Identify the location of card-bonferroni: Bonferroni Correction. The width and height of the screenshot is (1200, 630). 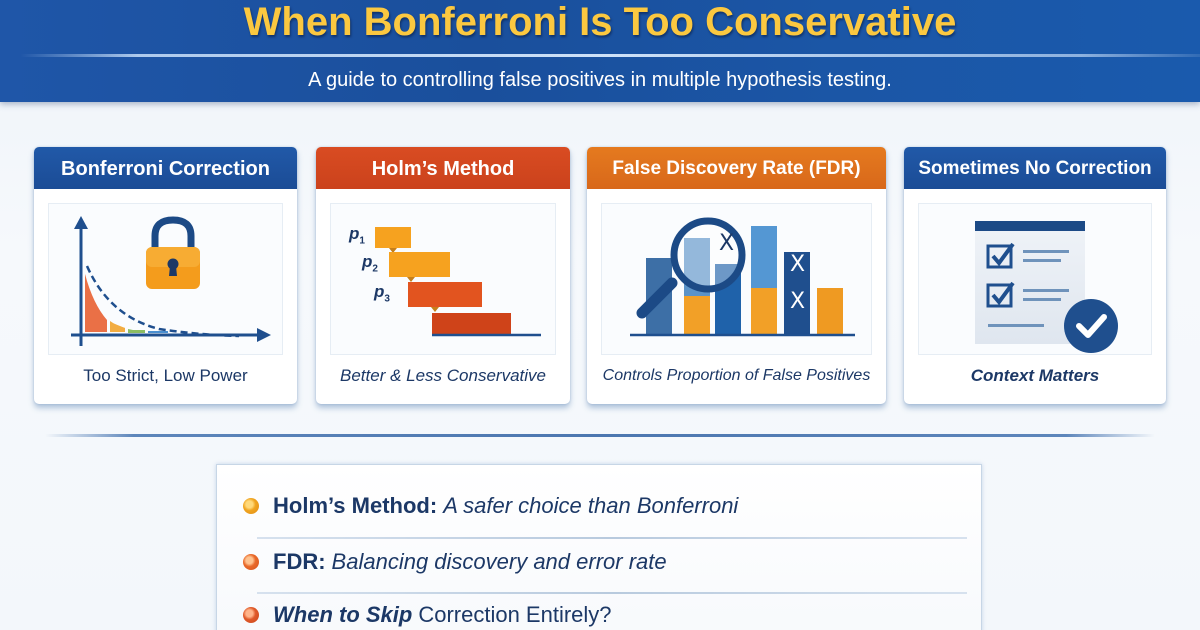
(165, 275).